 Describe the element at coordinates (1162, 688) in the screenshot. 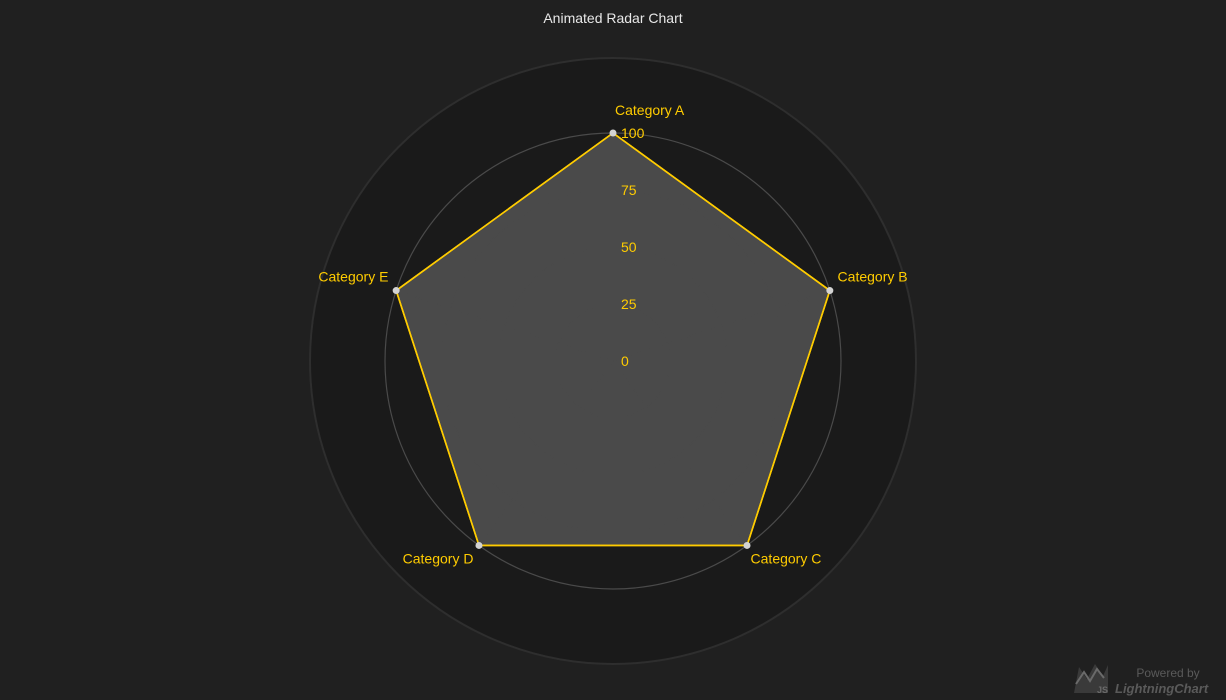

I see `watermark-brand-text: LightningChart` at that location.